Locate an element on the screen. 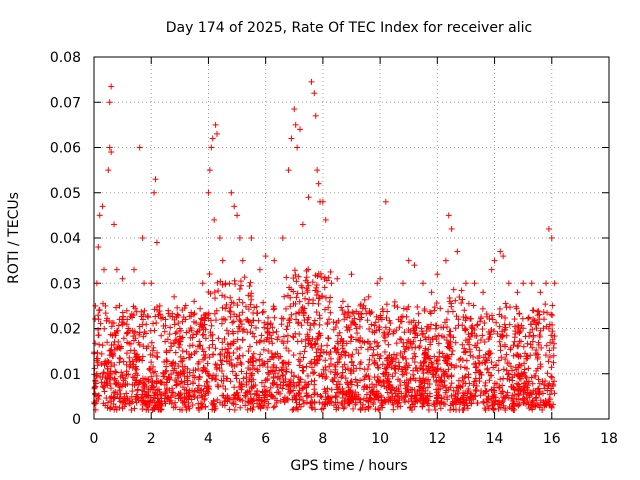 This screenshot has width=640, height=480. y-tick-label: 0.02 is located at coordinates (65, 330).